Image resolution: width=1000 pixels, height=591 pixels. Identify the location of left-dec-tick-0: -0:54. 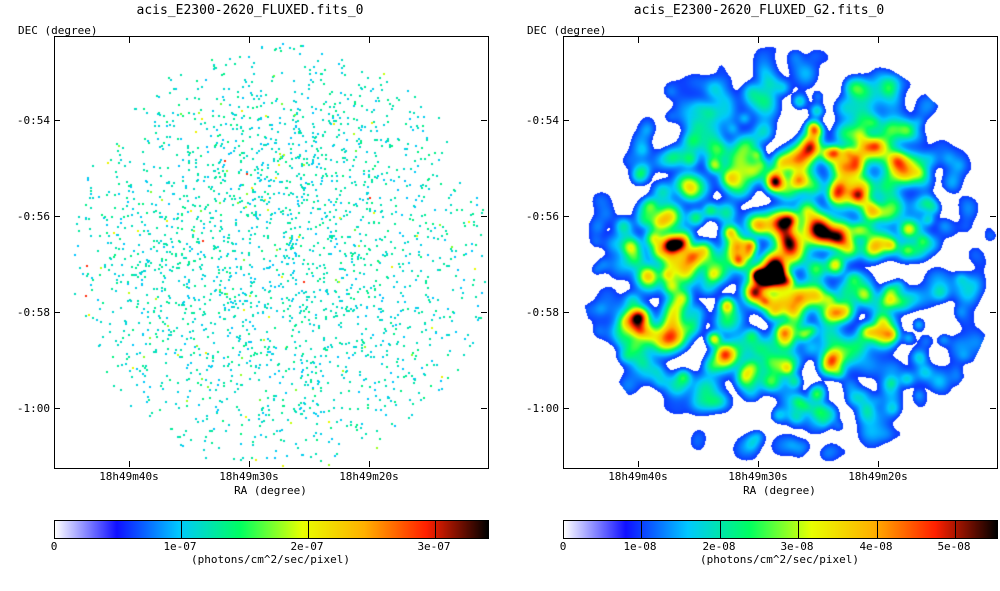
(33, 120).